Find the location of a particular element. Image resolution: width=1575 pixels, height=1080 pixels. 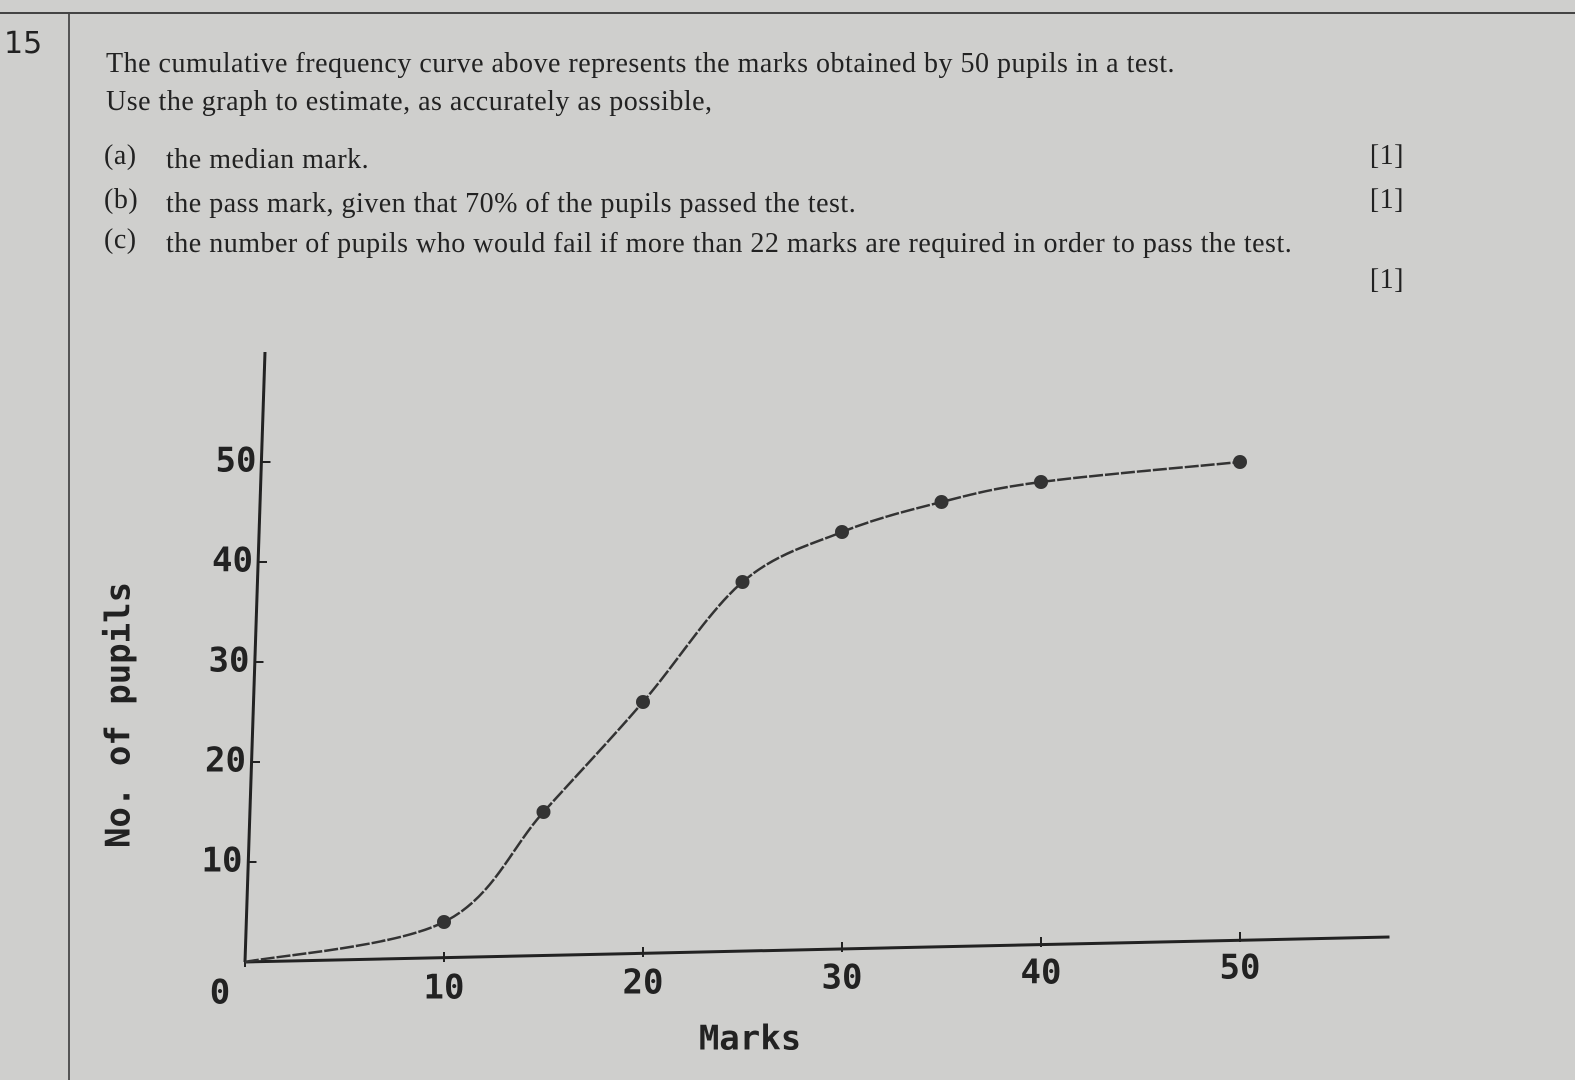

x-tick-label: 50 is located at coordinates (1240, 968).